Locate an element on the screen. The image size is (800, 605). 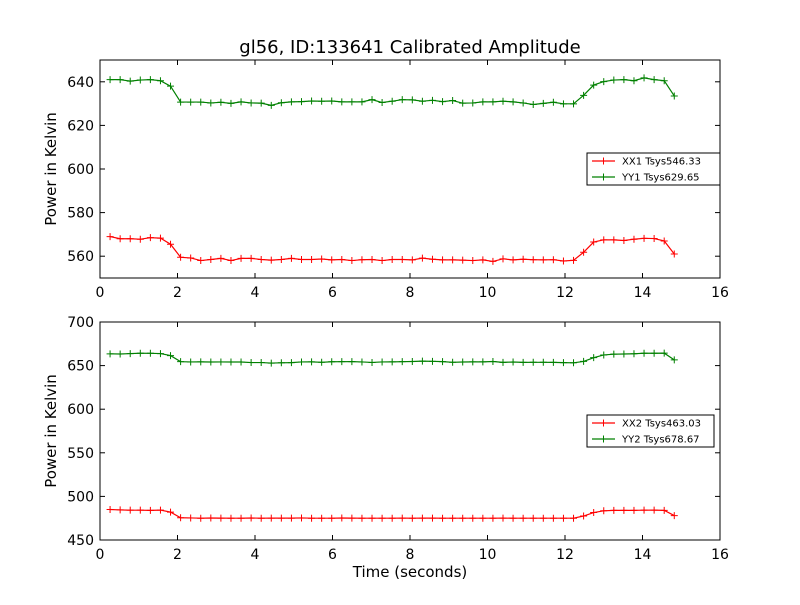
y-tick-label: 450 is located at coordinates (80, 541).